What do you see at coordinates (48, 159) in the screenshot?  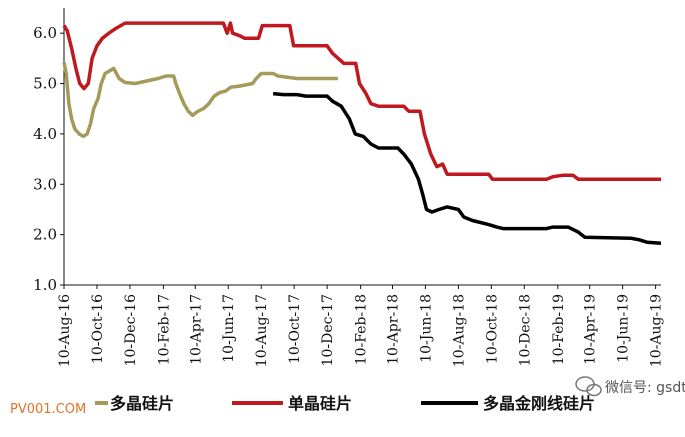 I see `y-axis-ticks: 1.0 2.0 3.0 4.0 5.0 6.0` at bounding box center [48, 159].